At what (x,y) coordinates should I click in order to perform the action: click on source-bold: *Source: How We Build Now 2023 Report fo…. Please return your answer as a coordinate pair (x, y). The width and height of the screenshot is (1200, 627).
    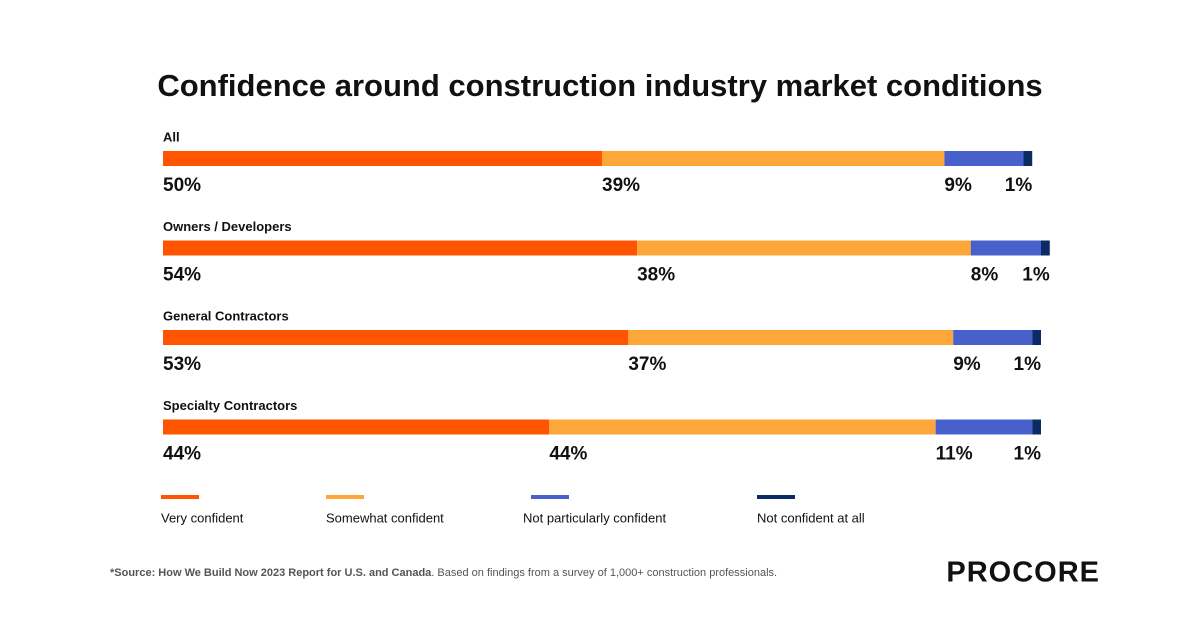
    Looking at the image, I should click on (271, 573).